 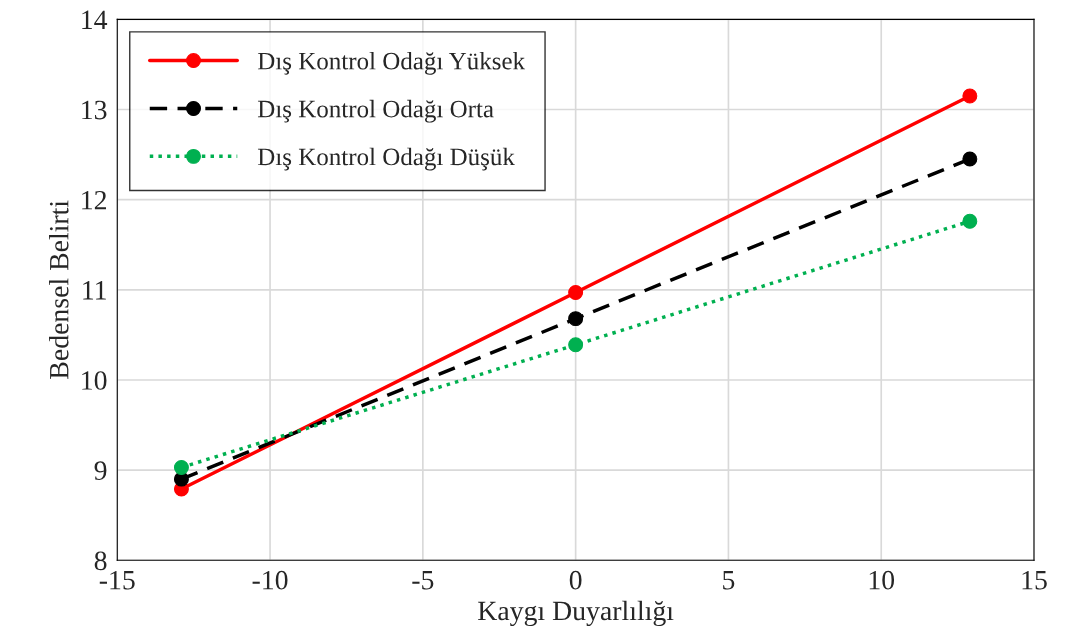 What do you see at coordinates (391, 63) in the screenshot?
I see `legend-label: Dış Kontrol Odağı Yüksek` at bounding box center [391, 63].